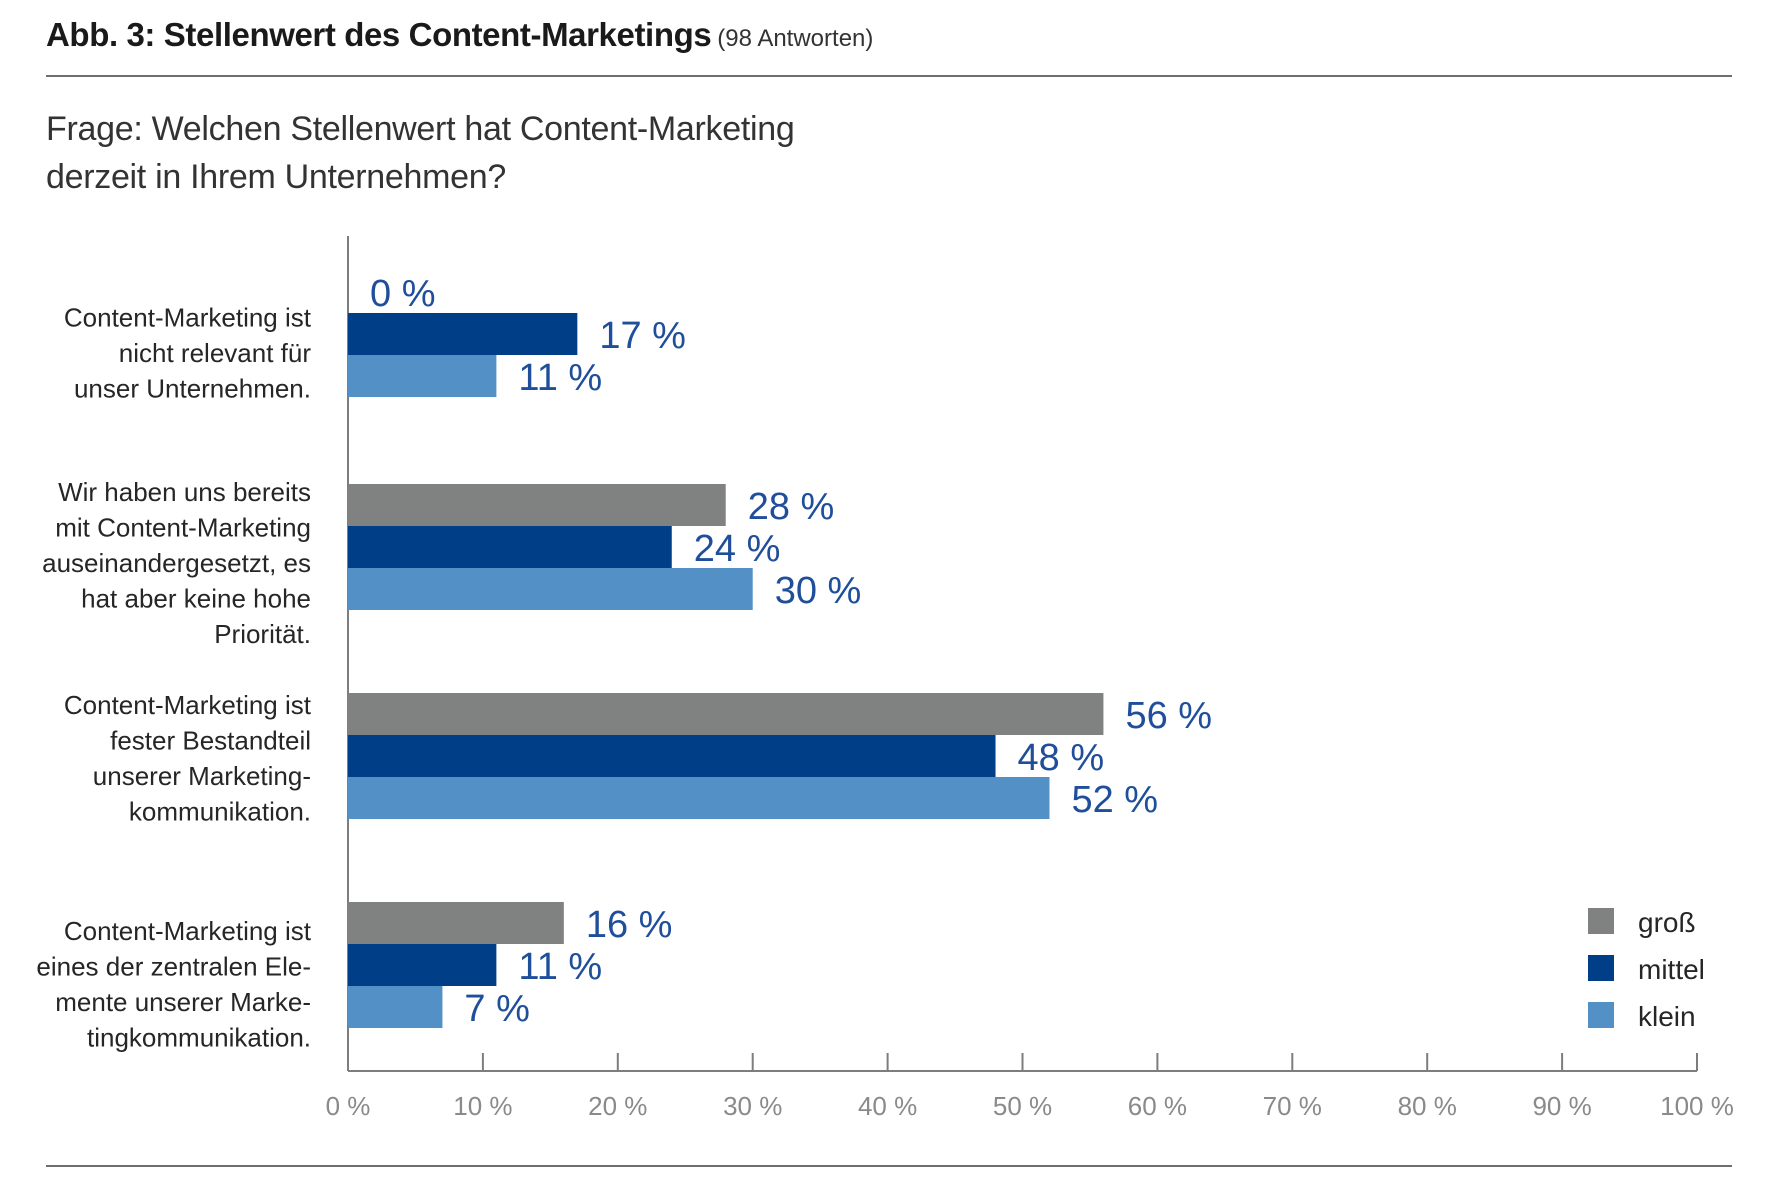 The image size is (1772, 1181). What do you see at coordinates (1671, 969) in the screenshot?
I see `legend-label: mittel` at bounding box center [1671, 969].